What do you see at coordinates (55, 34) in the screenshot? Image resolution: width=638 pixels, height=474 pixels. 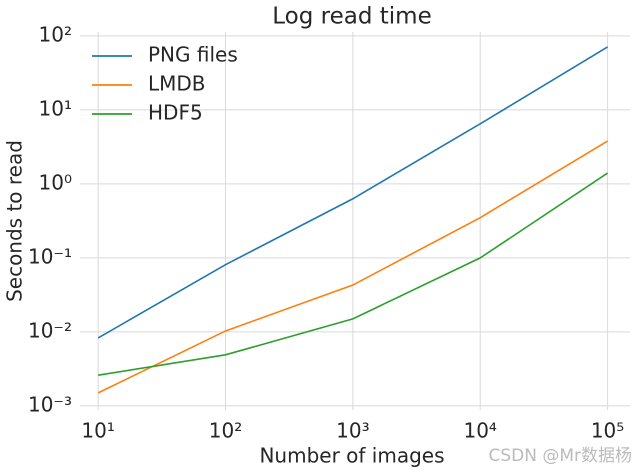 I see `y-tick-label: 10²` at bounding box center [55, 34].